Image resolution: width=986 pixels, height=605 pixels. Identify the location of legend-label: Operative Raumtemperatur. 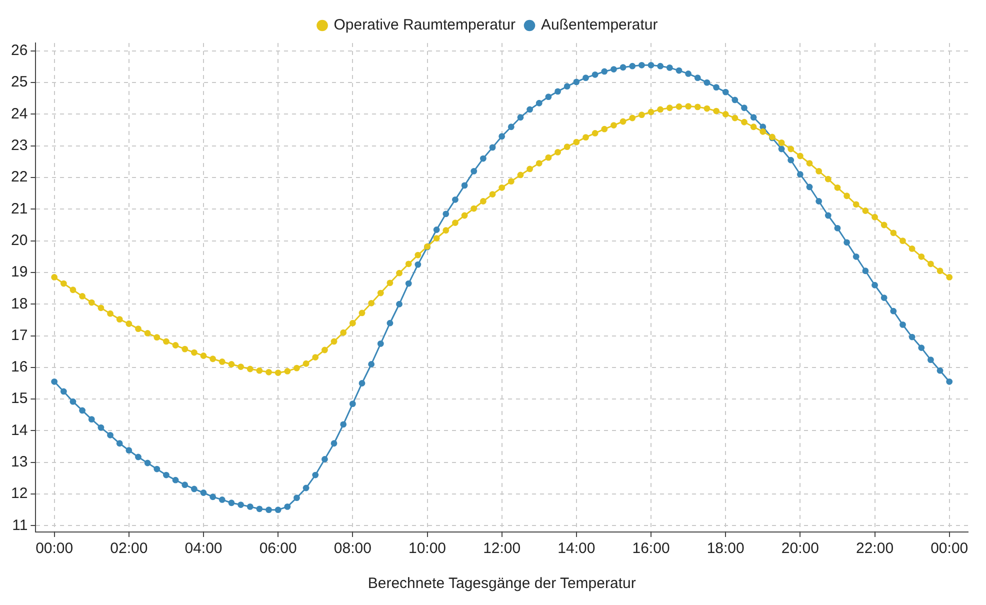
(425, 25).